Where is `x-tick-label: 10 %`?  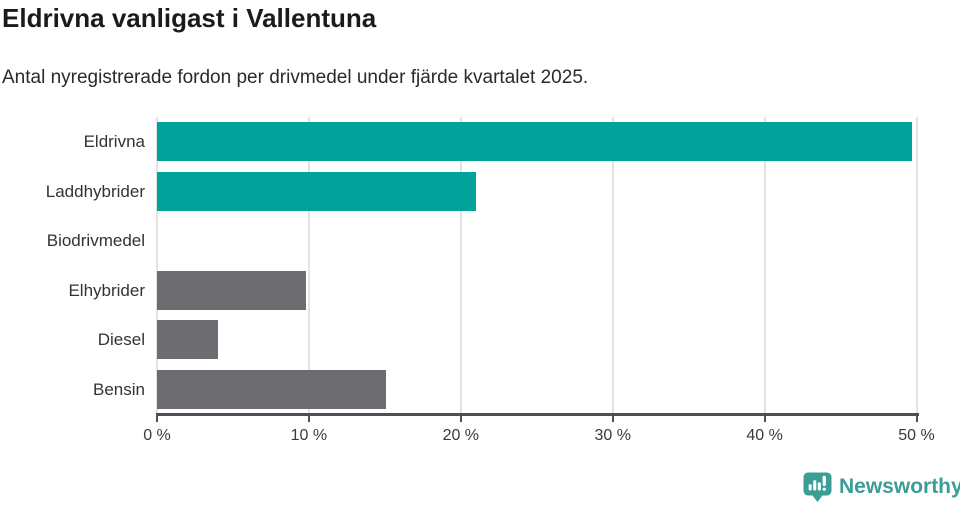
x-tick-label: 10 % is located at coordinates (309, 435).